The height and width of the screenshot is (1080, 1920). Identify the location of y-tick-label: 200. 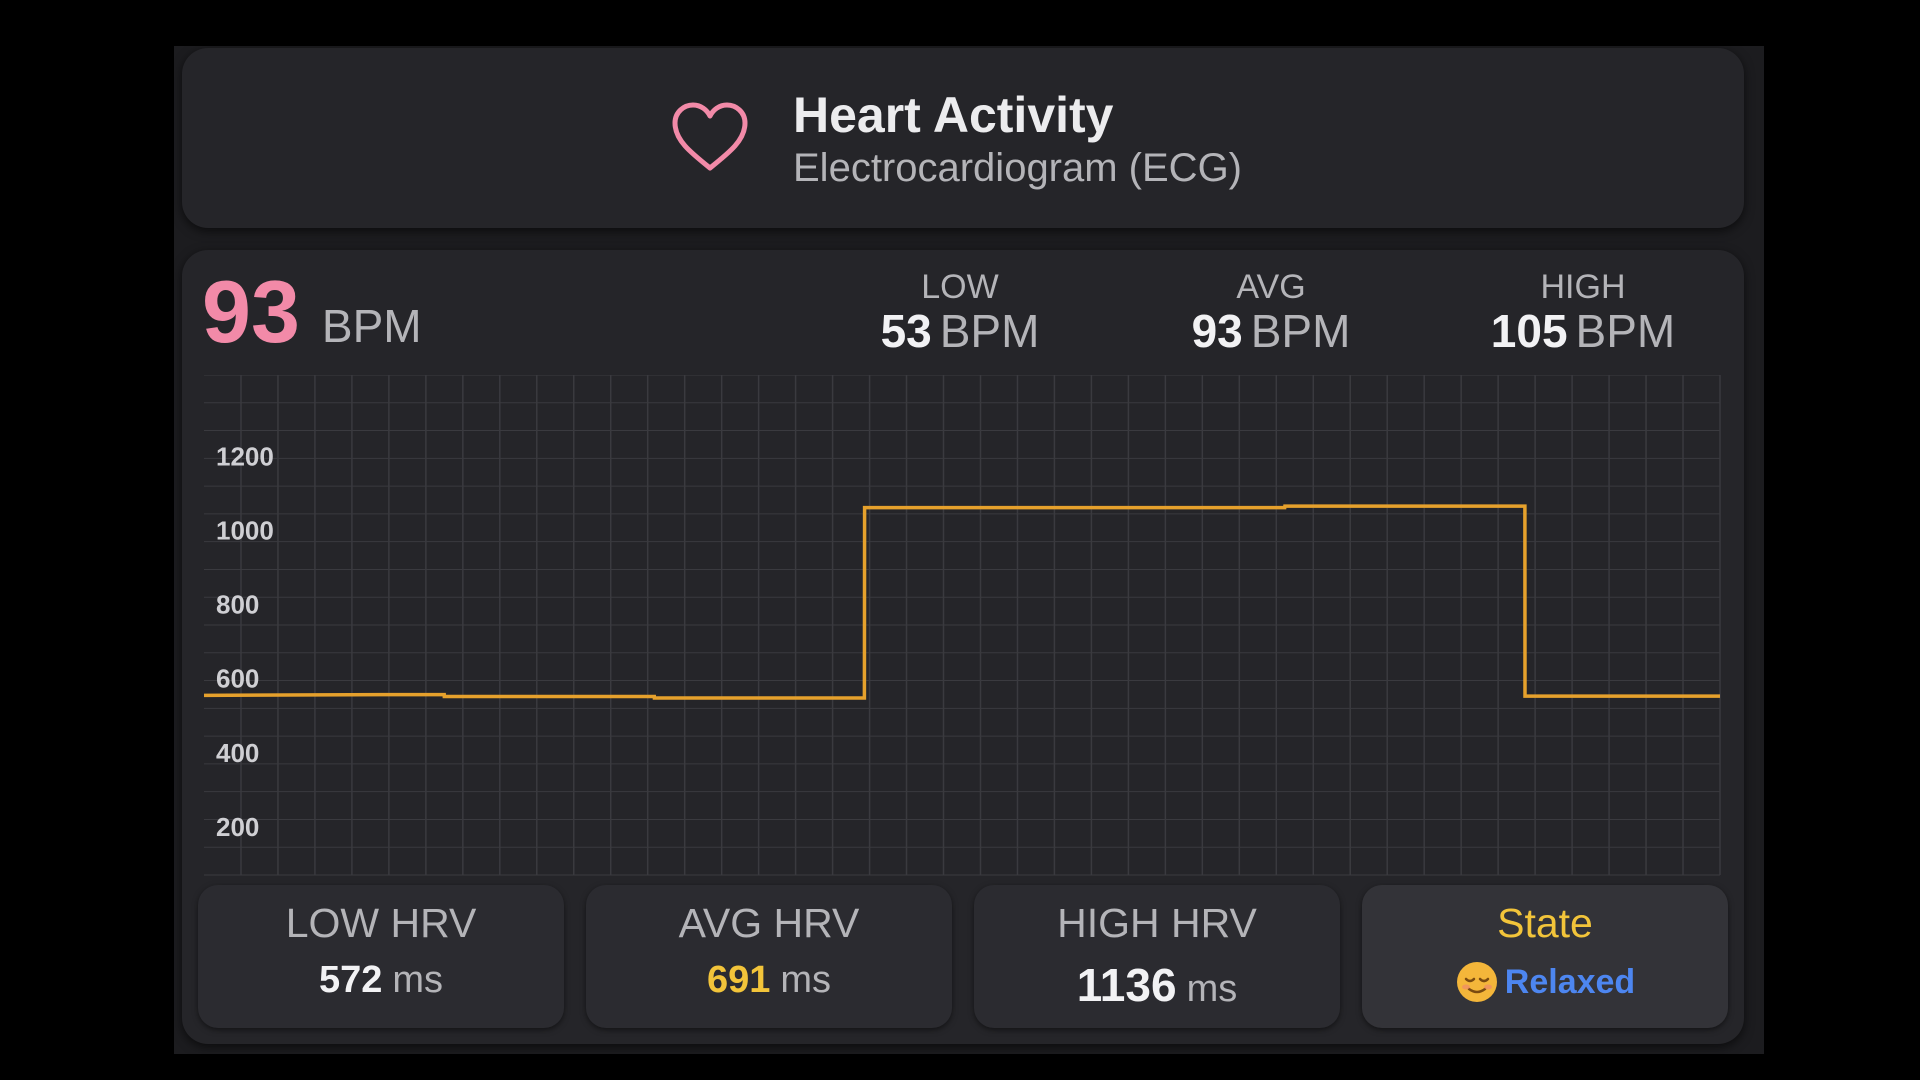
(237, 827).